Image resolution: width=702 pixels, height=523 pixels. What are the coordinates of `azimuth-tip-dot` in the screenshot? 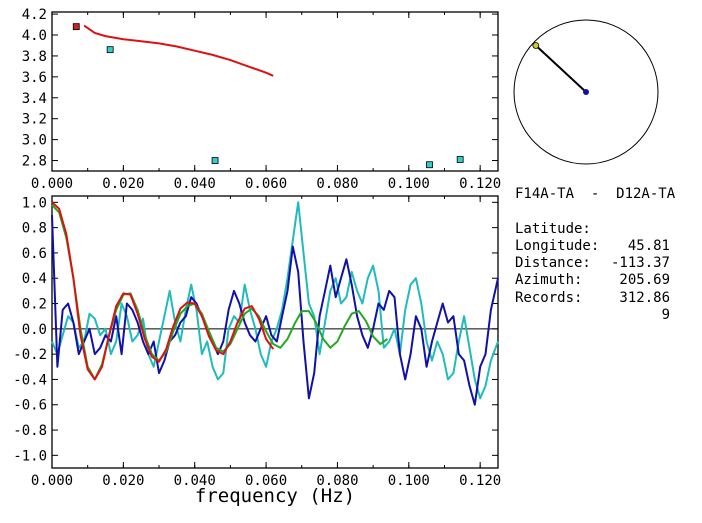 It's located at (536, 45).